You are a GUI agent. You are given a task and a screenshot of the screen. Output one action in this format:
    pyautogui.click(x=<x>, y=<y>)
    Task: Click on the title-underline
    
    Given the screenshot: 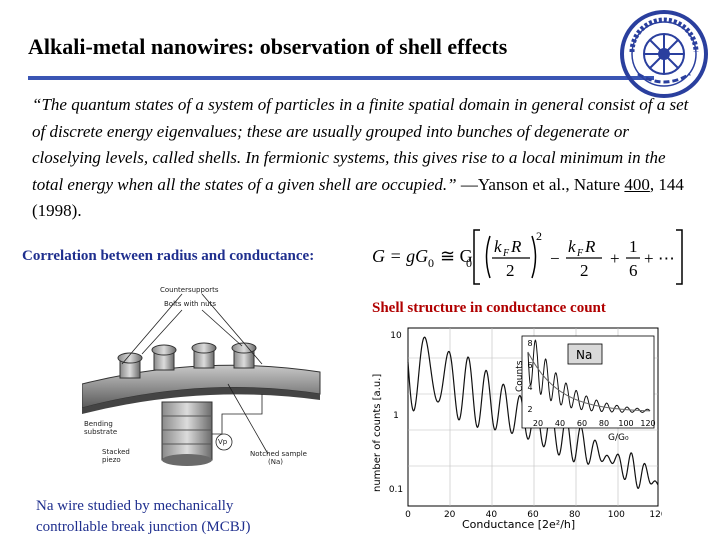 What is the action you would take?
    pyautogui.click(x=341, y=78)
    